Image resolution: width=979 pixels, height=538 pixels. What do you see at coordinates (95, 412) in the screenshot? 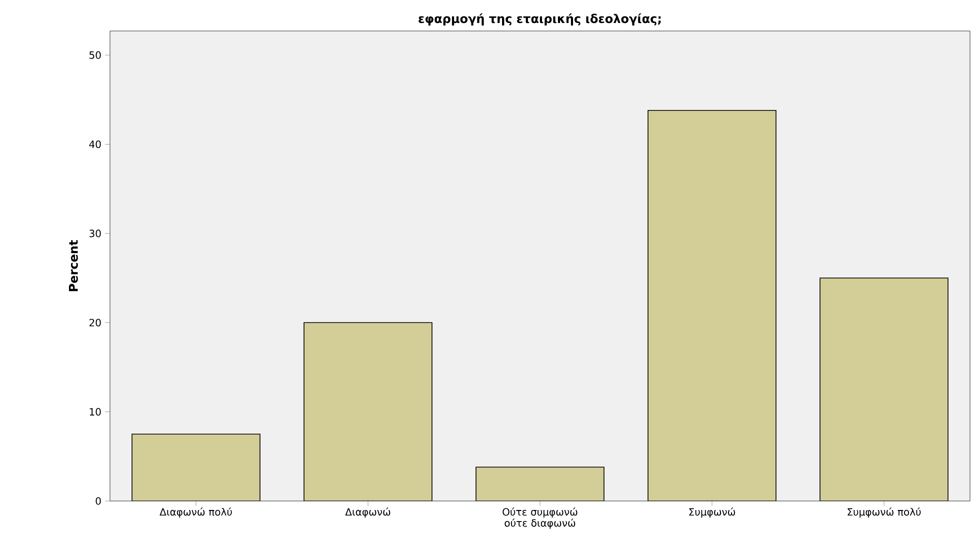
I see `y-tick-label: 10` at bounding box center [95, 412].